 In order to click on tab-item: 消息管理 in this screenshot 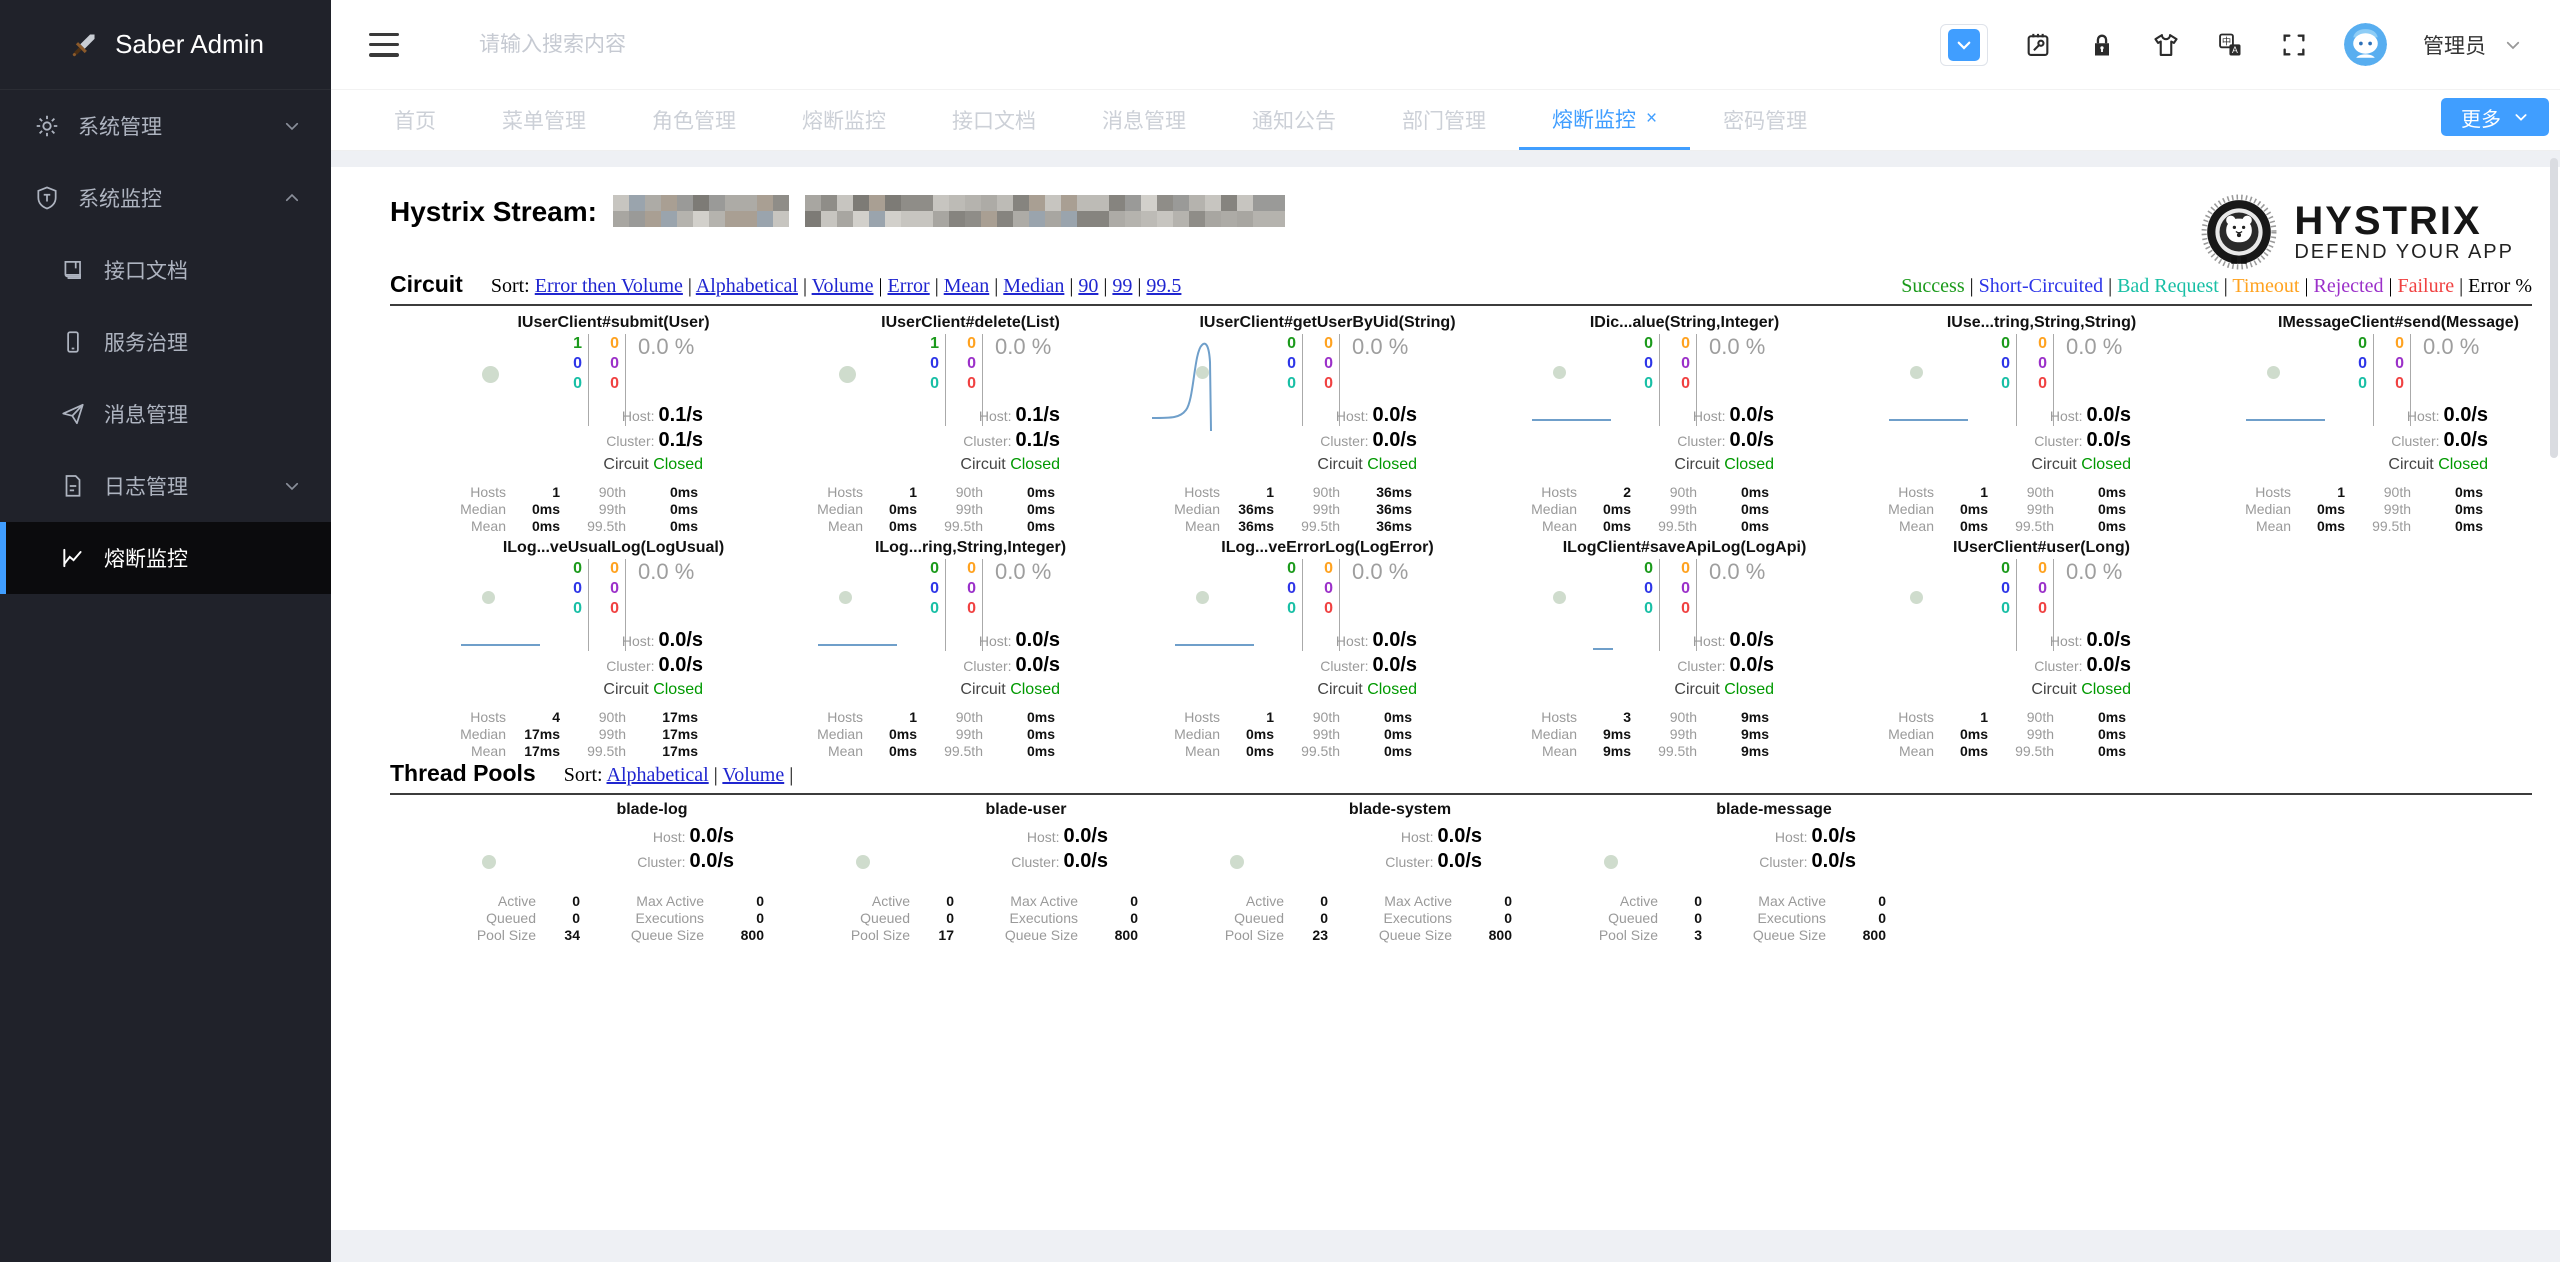, I will do `click(1144, 120)`.